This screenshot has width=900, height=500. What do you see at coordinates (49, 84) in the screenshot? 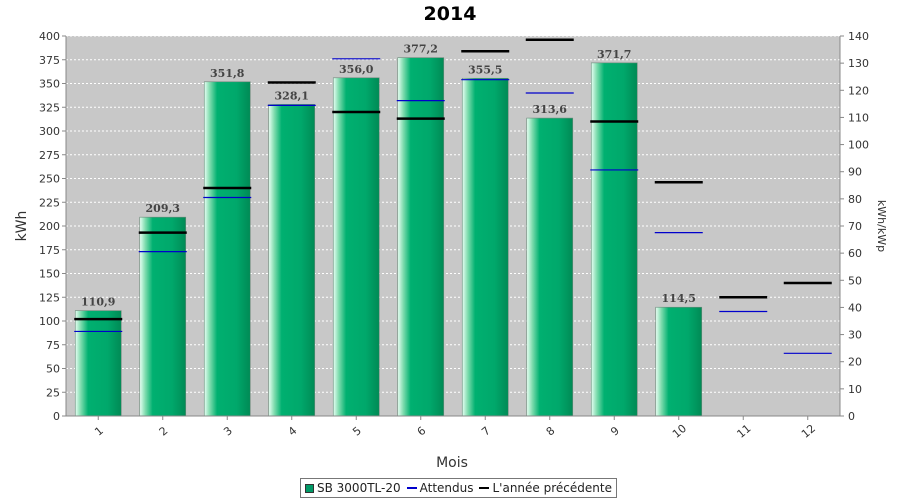
I see `y-tick-label: 350` at bounding box center [49, 84].